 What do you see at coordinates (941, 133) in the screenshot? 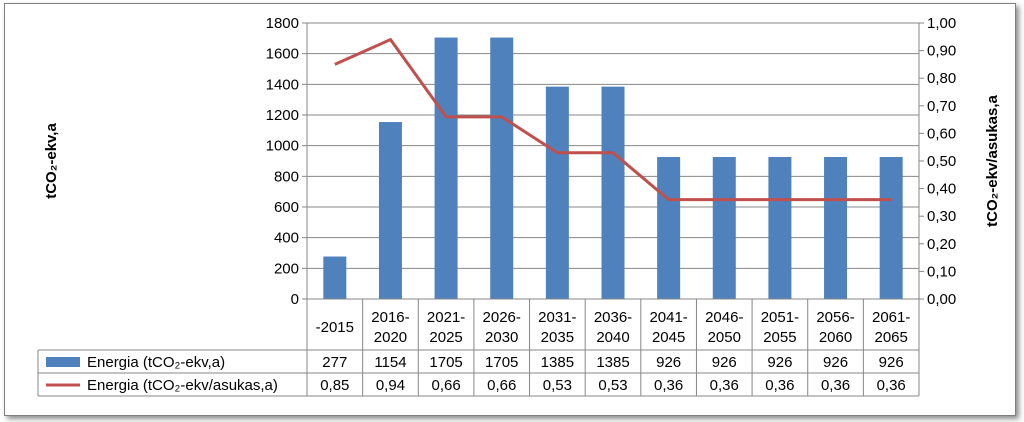
I see `y2-tick-label: 0,60` at bounding box center [941, 133].